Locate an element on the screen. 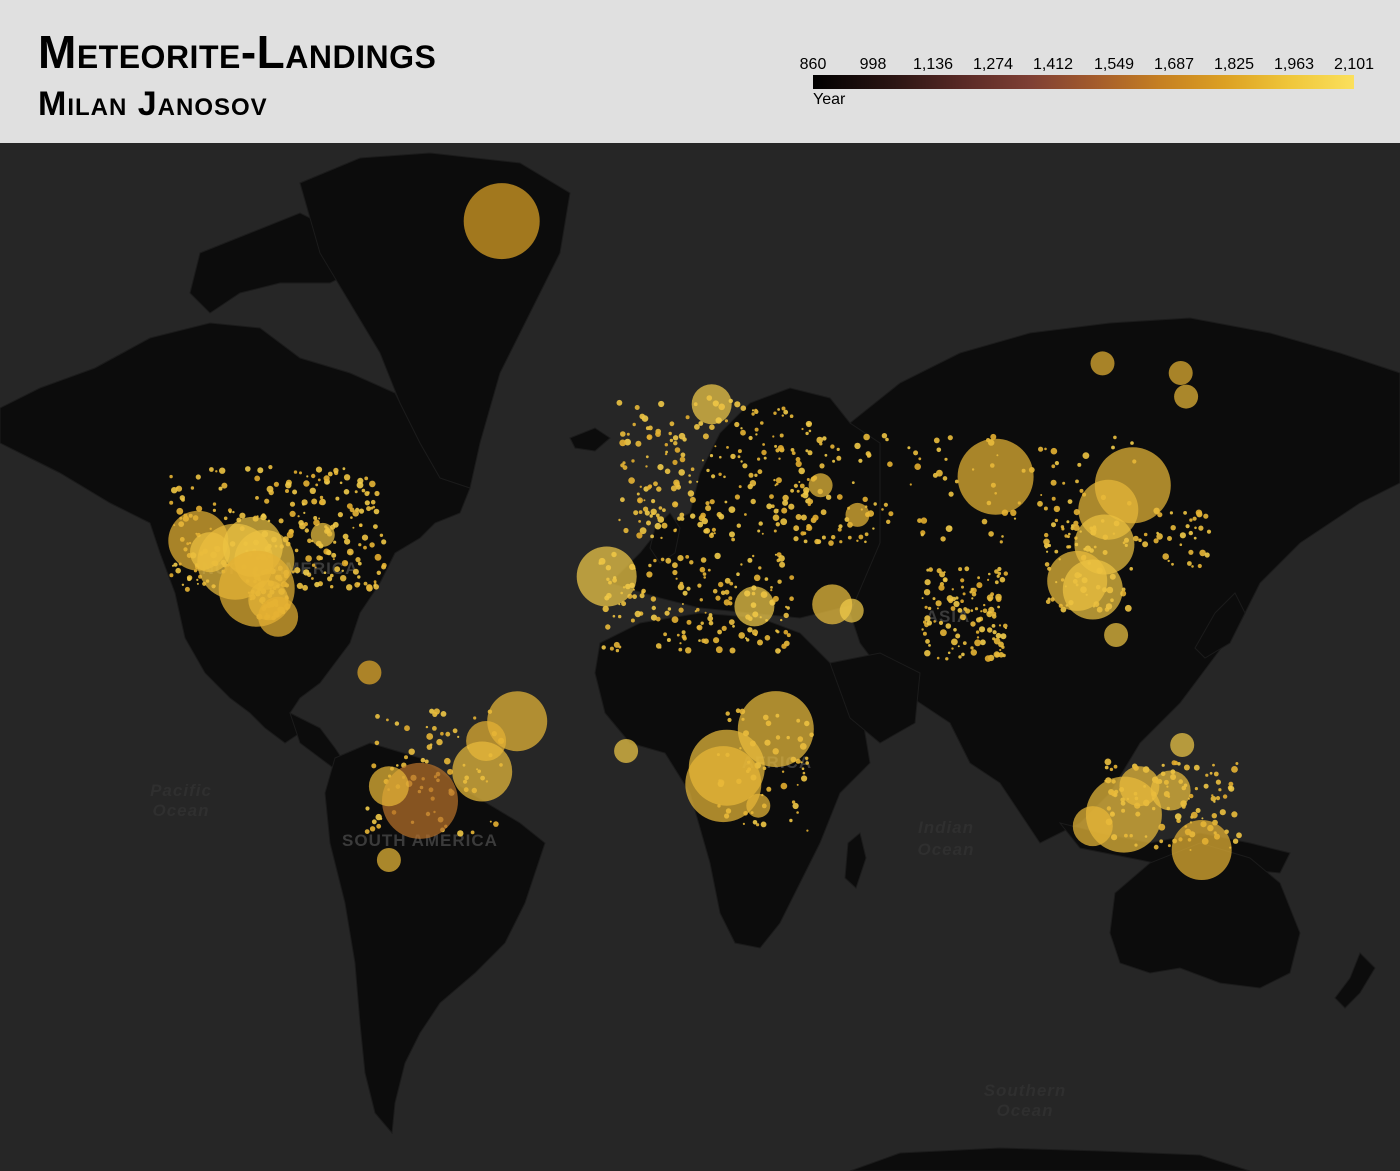  iceland is located at coordinates (590, 439).